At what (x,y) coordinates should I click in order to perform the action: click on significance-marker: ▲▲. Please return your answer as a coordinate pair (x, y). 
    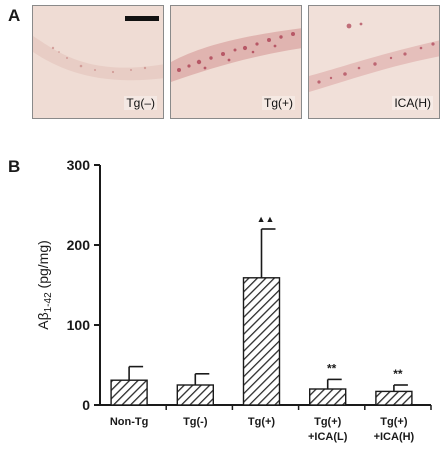
    Looking at the image, I should click on (266, 219).